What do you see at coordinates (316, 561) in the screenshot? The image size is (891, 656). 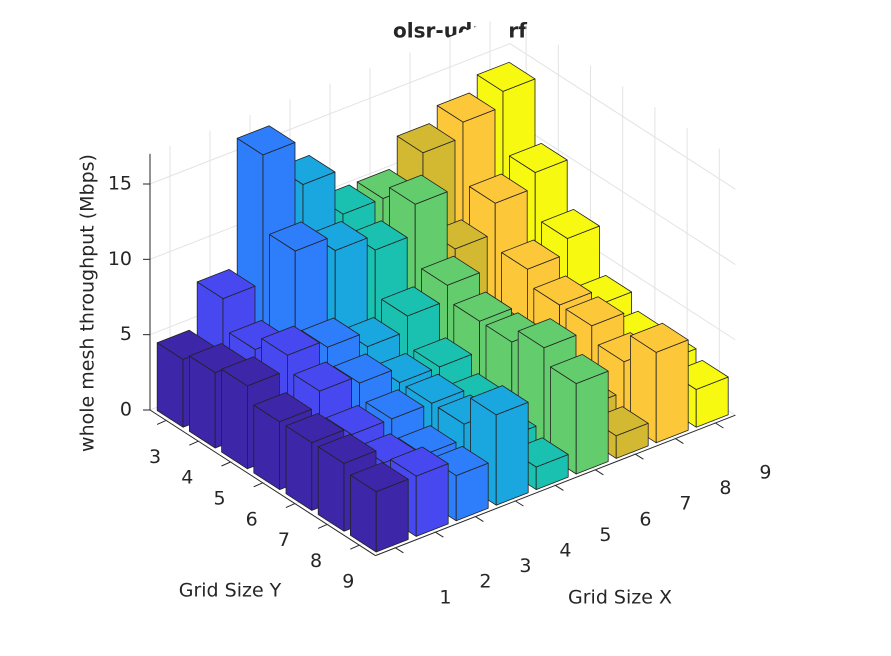 I see `y-tick-label: 8` at bounding box center [316, 561].